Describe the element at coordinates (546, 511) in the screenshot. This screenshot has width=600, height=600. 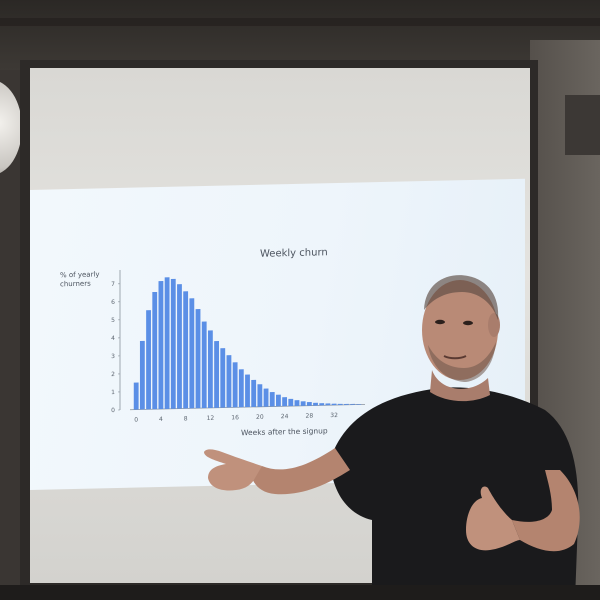
I see `presenter-right-arm` at that location.